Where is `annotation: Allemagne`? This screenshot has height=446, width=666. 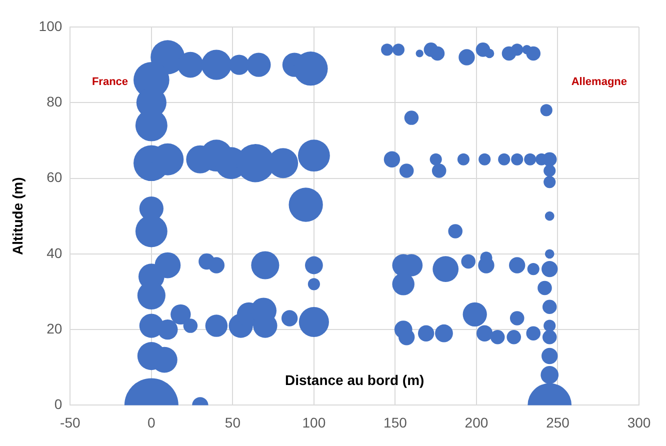
annotation: Allemagne is located at coordinates (599, 82).